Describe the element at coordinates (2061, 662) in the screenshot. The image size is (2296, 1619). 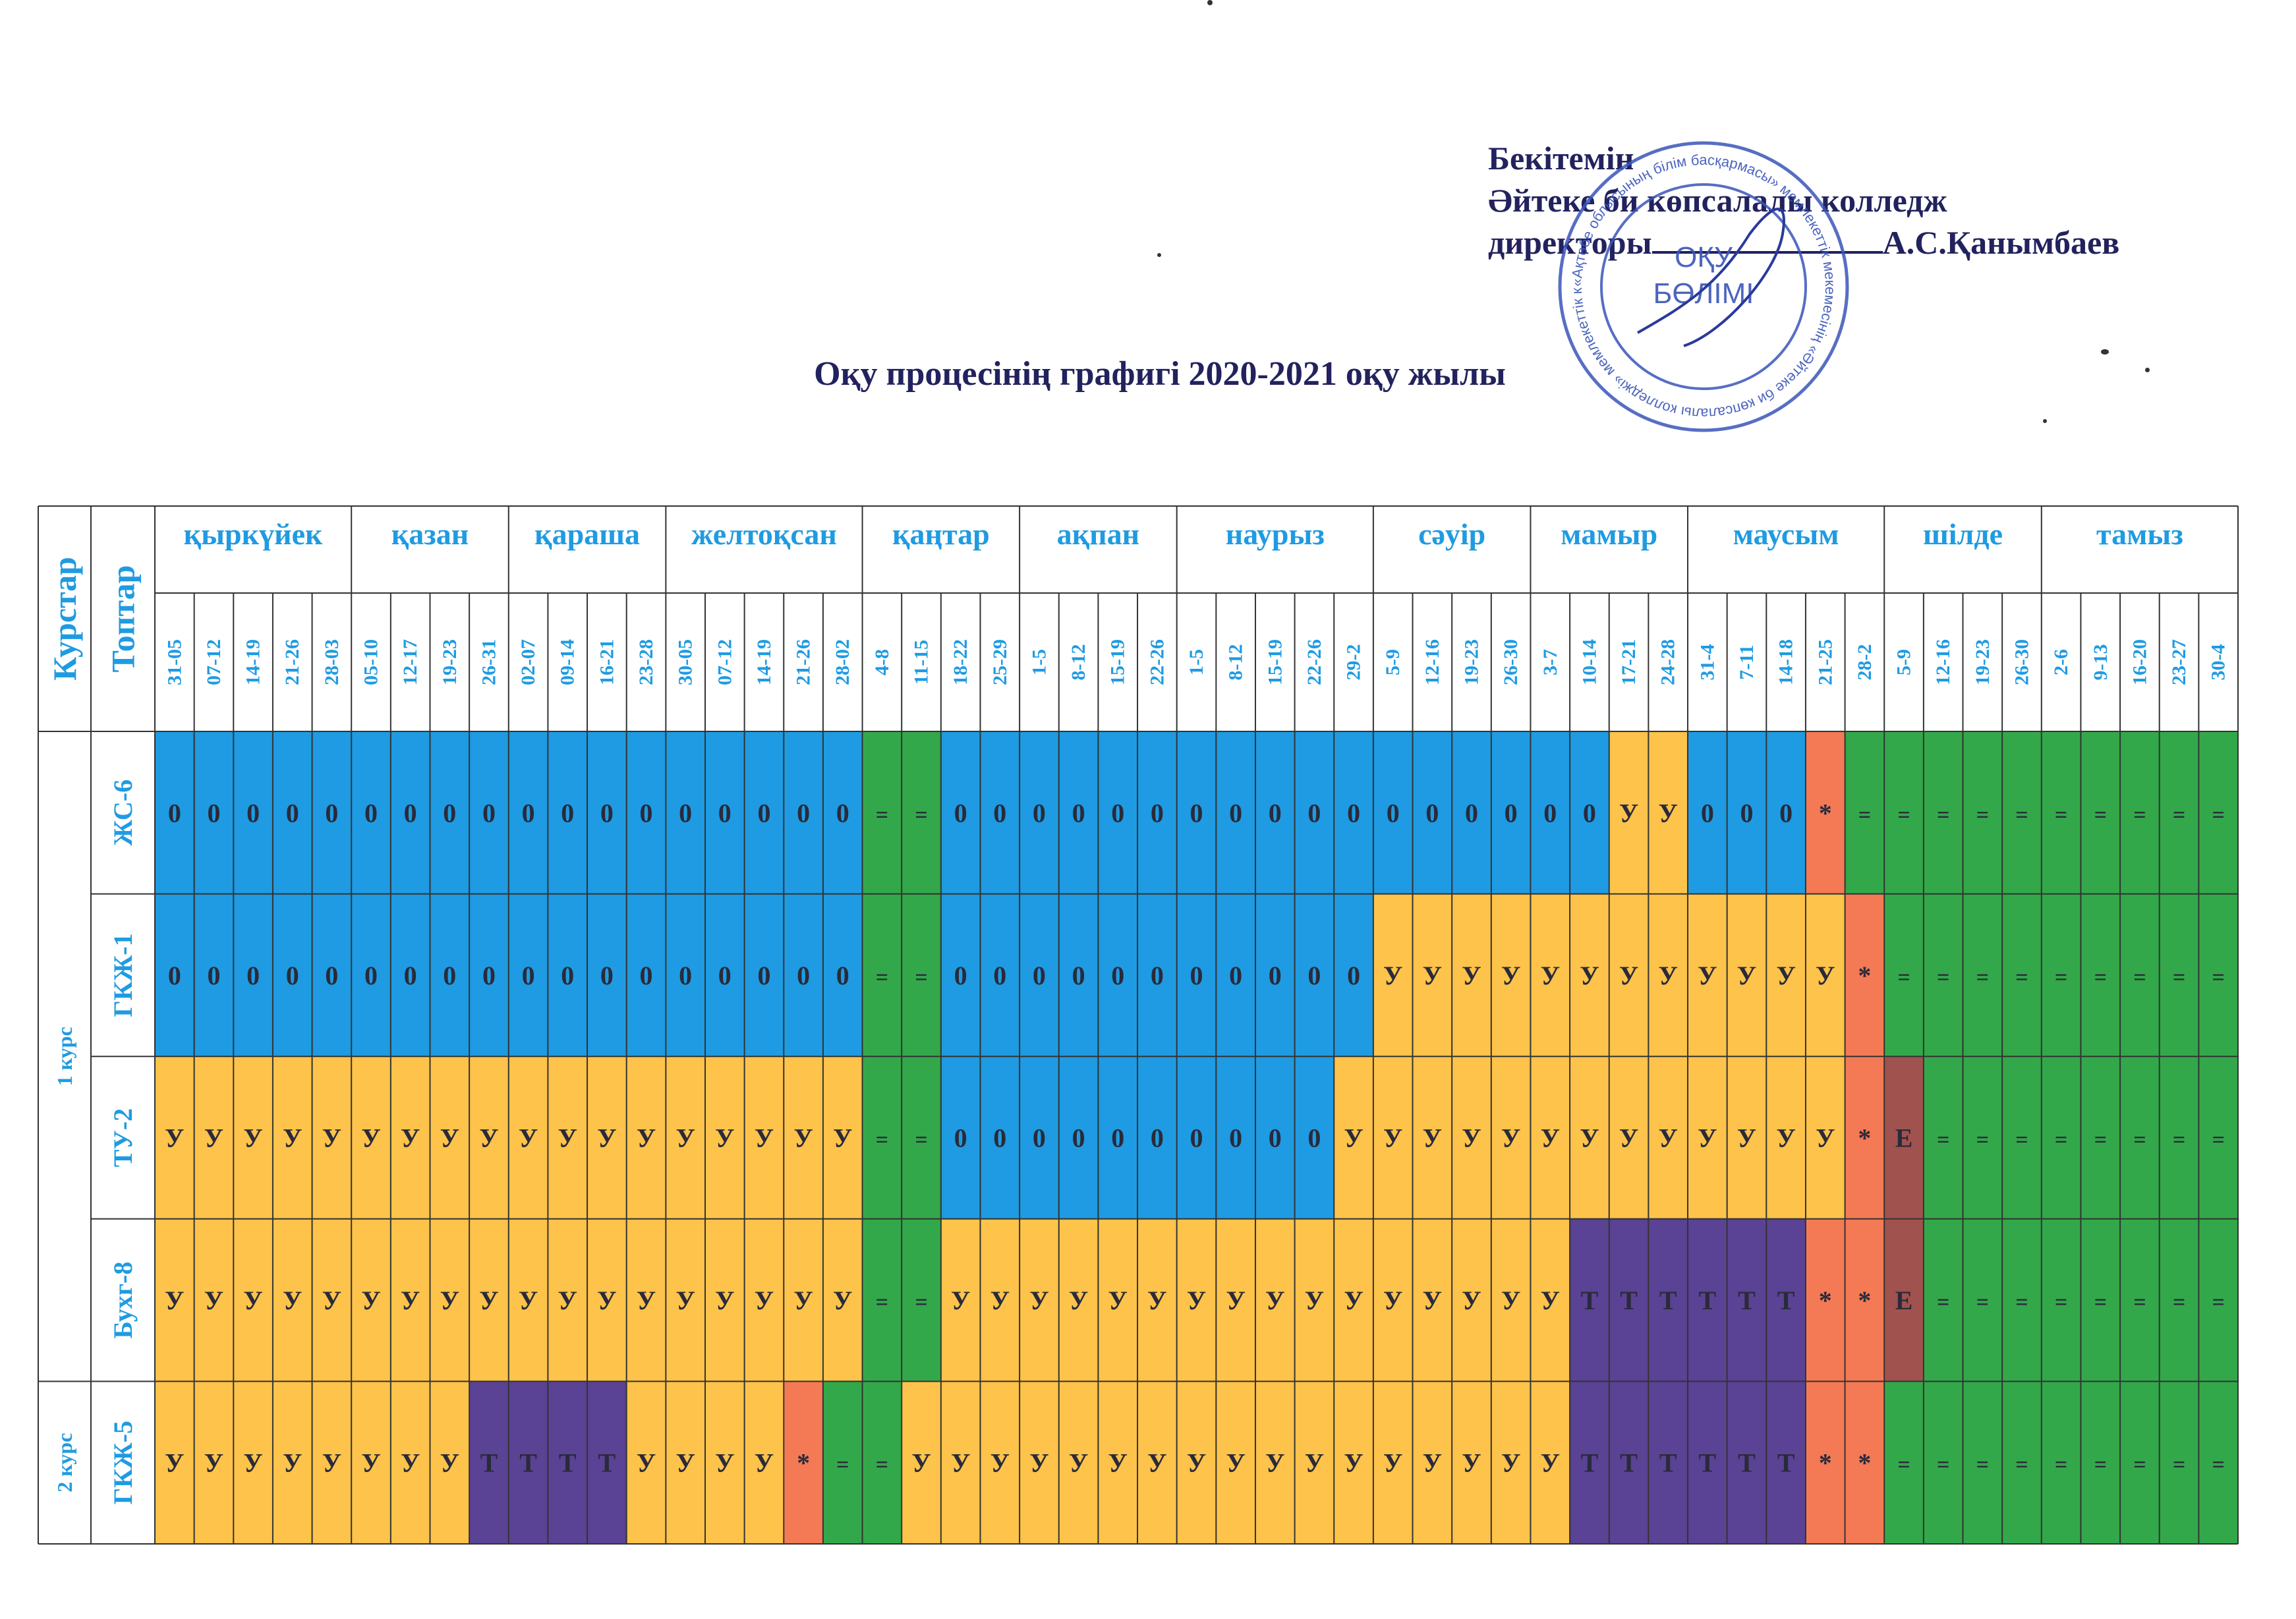
I see `week-label: 2-6` at that location.